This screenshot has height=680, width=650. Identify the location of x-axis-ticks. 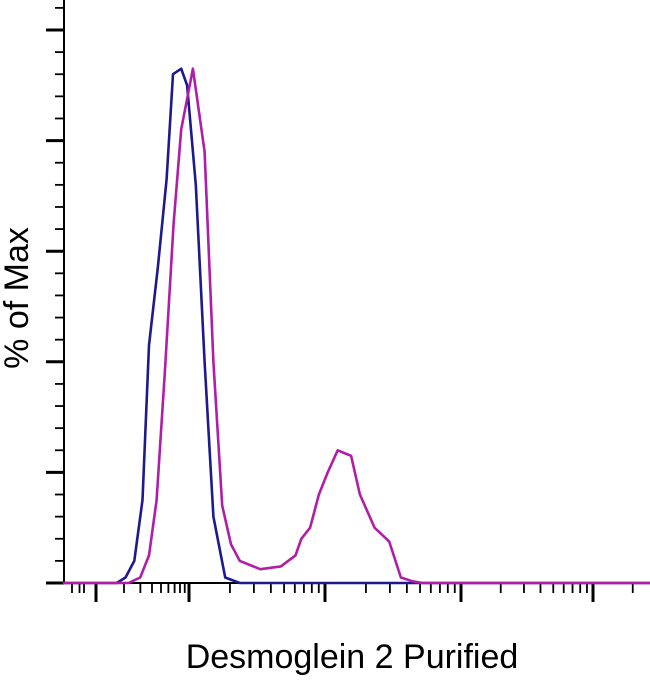
(352, 592).